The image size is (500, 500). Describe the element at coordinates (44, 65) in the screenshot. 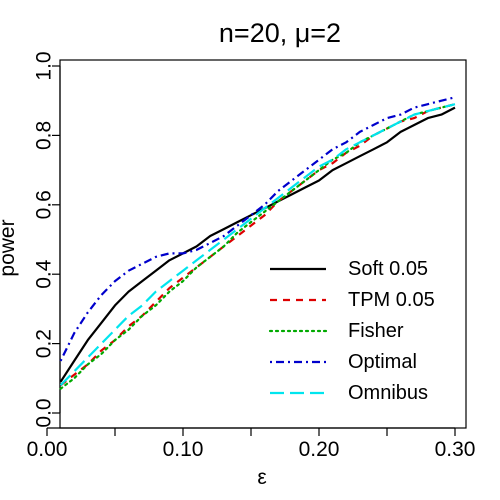

I see `y-tick-label: 1.0` at that location.